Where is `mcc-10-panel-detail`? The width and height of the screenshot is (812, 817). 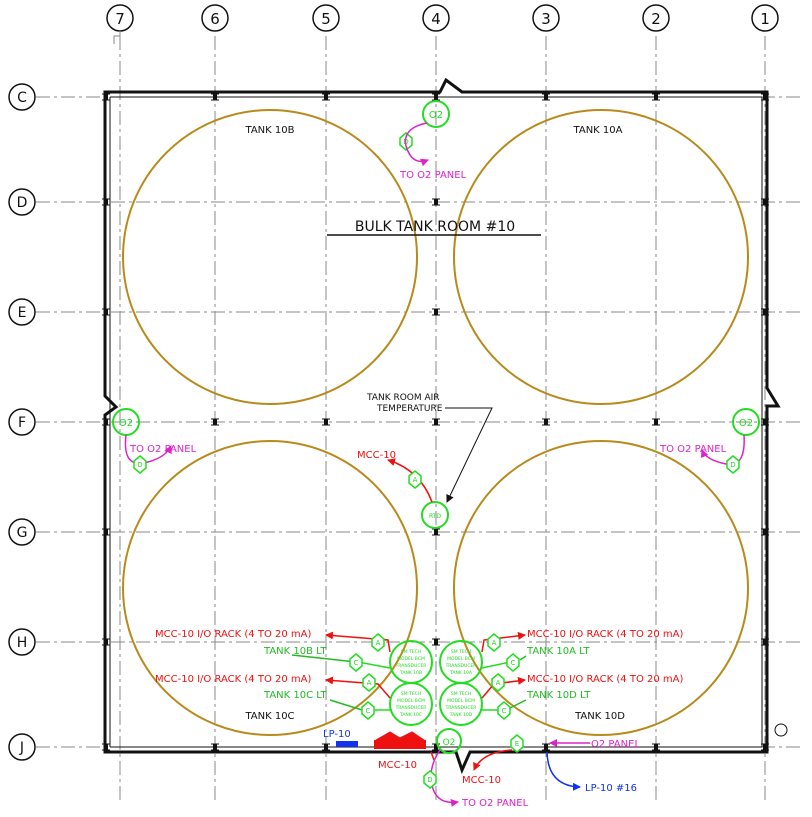 mcc-10-panel-detail is located at coordinates (400, 736).